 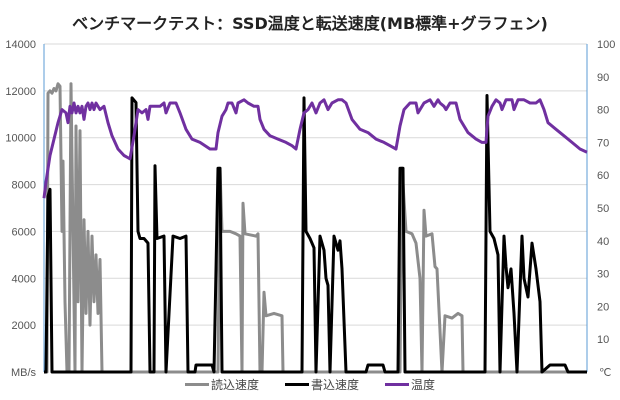 I want to click on legend-item-read: 読込速度, so click(x=221, y=384).